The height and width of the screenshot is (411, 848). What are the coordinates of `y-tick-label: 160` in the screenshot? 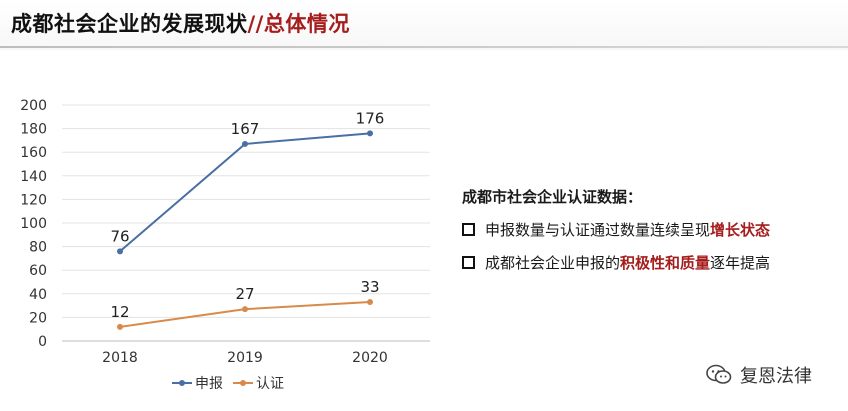 It's located at (33, 153).